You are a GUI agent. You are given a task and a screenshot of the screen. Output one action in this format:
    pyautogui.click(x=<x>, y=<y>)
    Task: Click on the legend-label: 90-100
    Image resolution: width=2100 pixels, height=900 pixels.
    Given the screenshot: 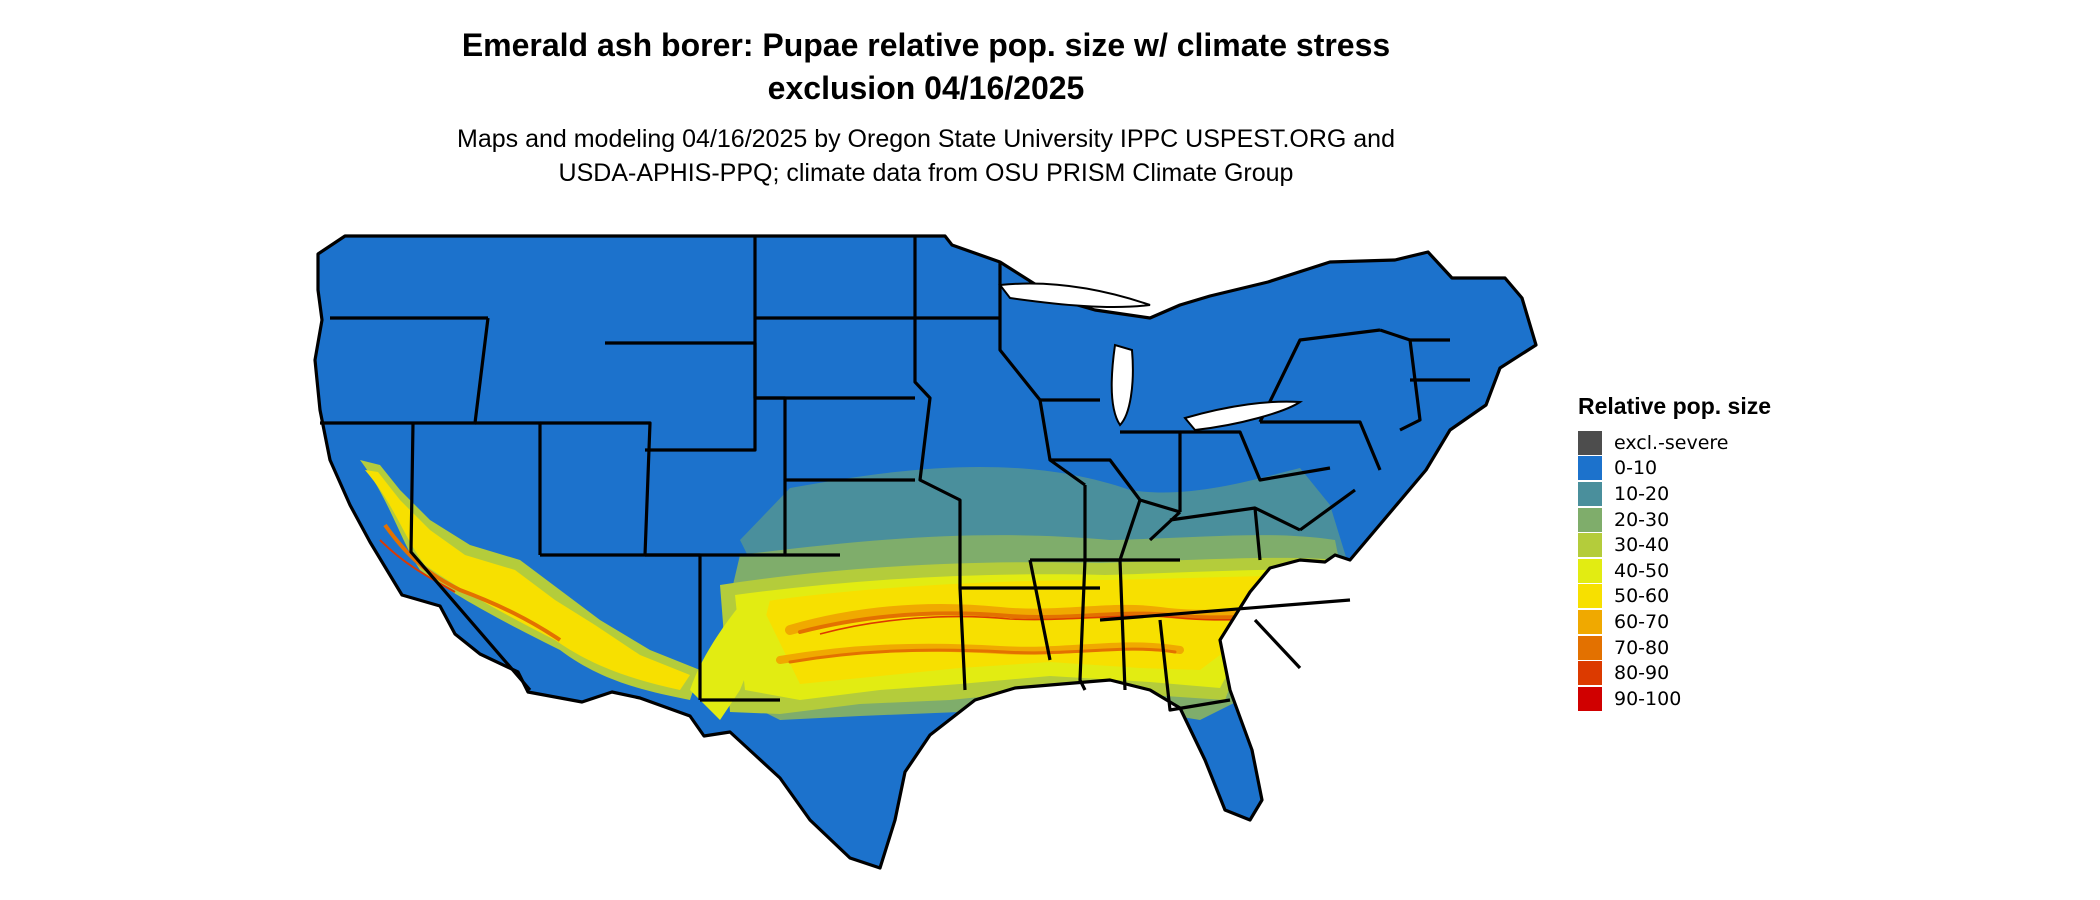 What is the action you would take?
    pyautogui.click(x=1648, y=698)
    